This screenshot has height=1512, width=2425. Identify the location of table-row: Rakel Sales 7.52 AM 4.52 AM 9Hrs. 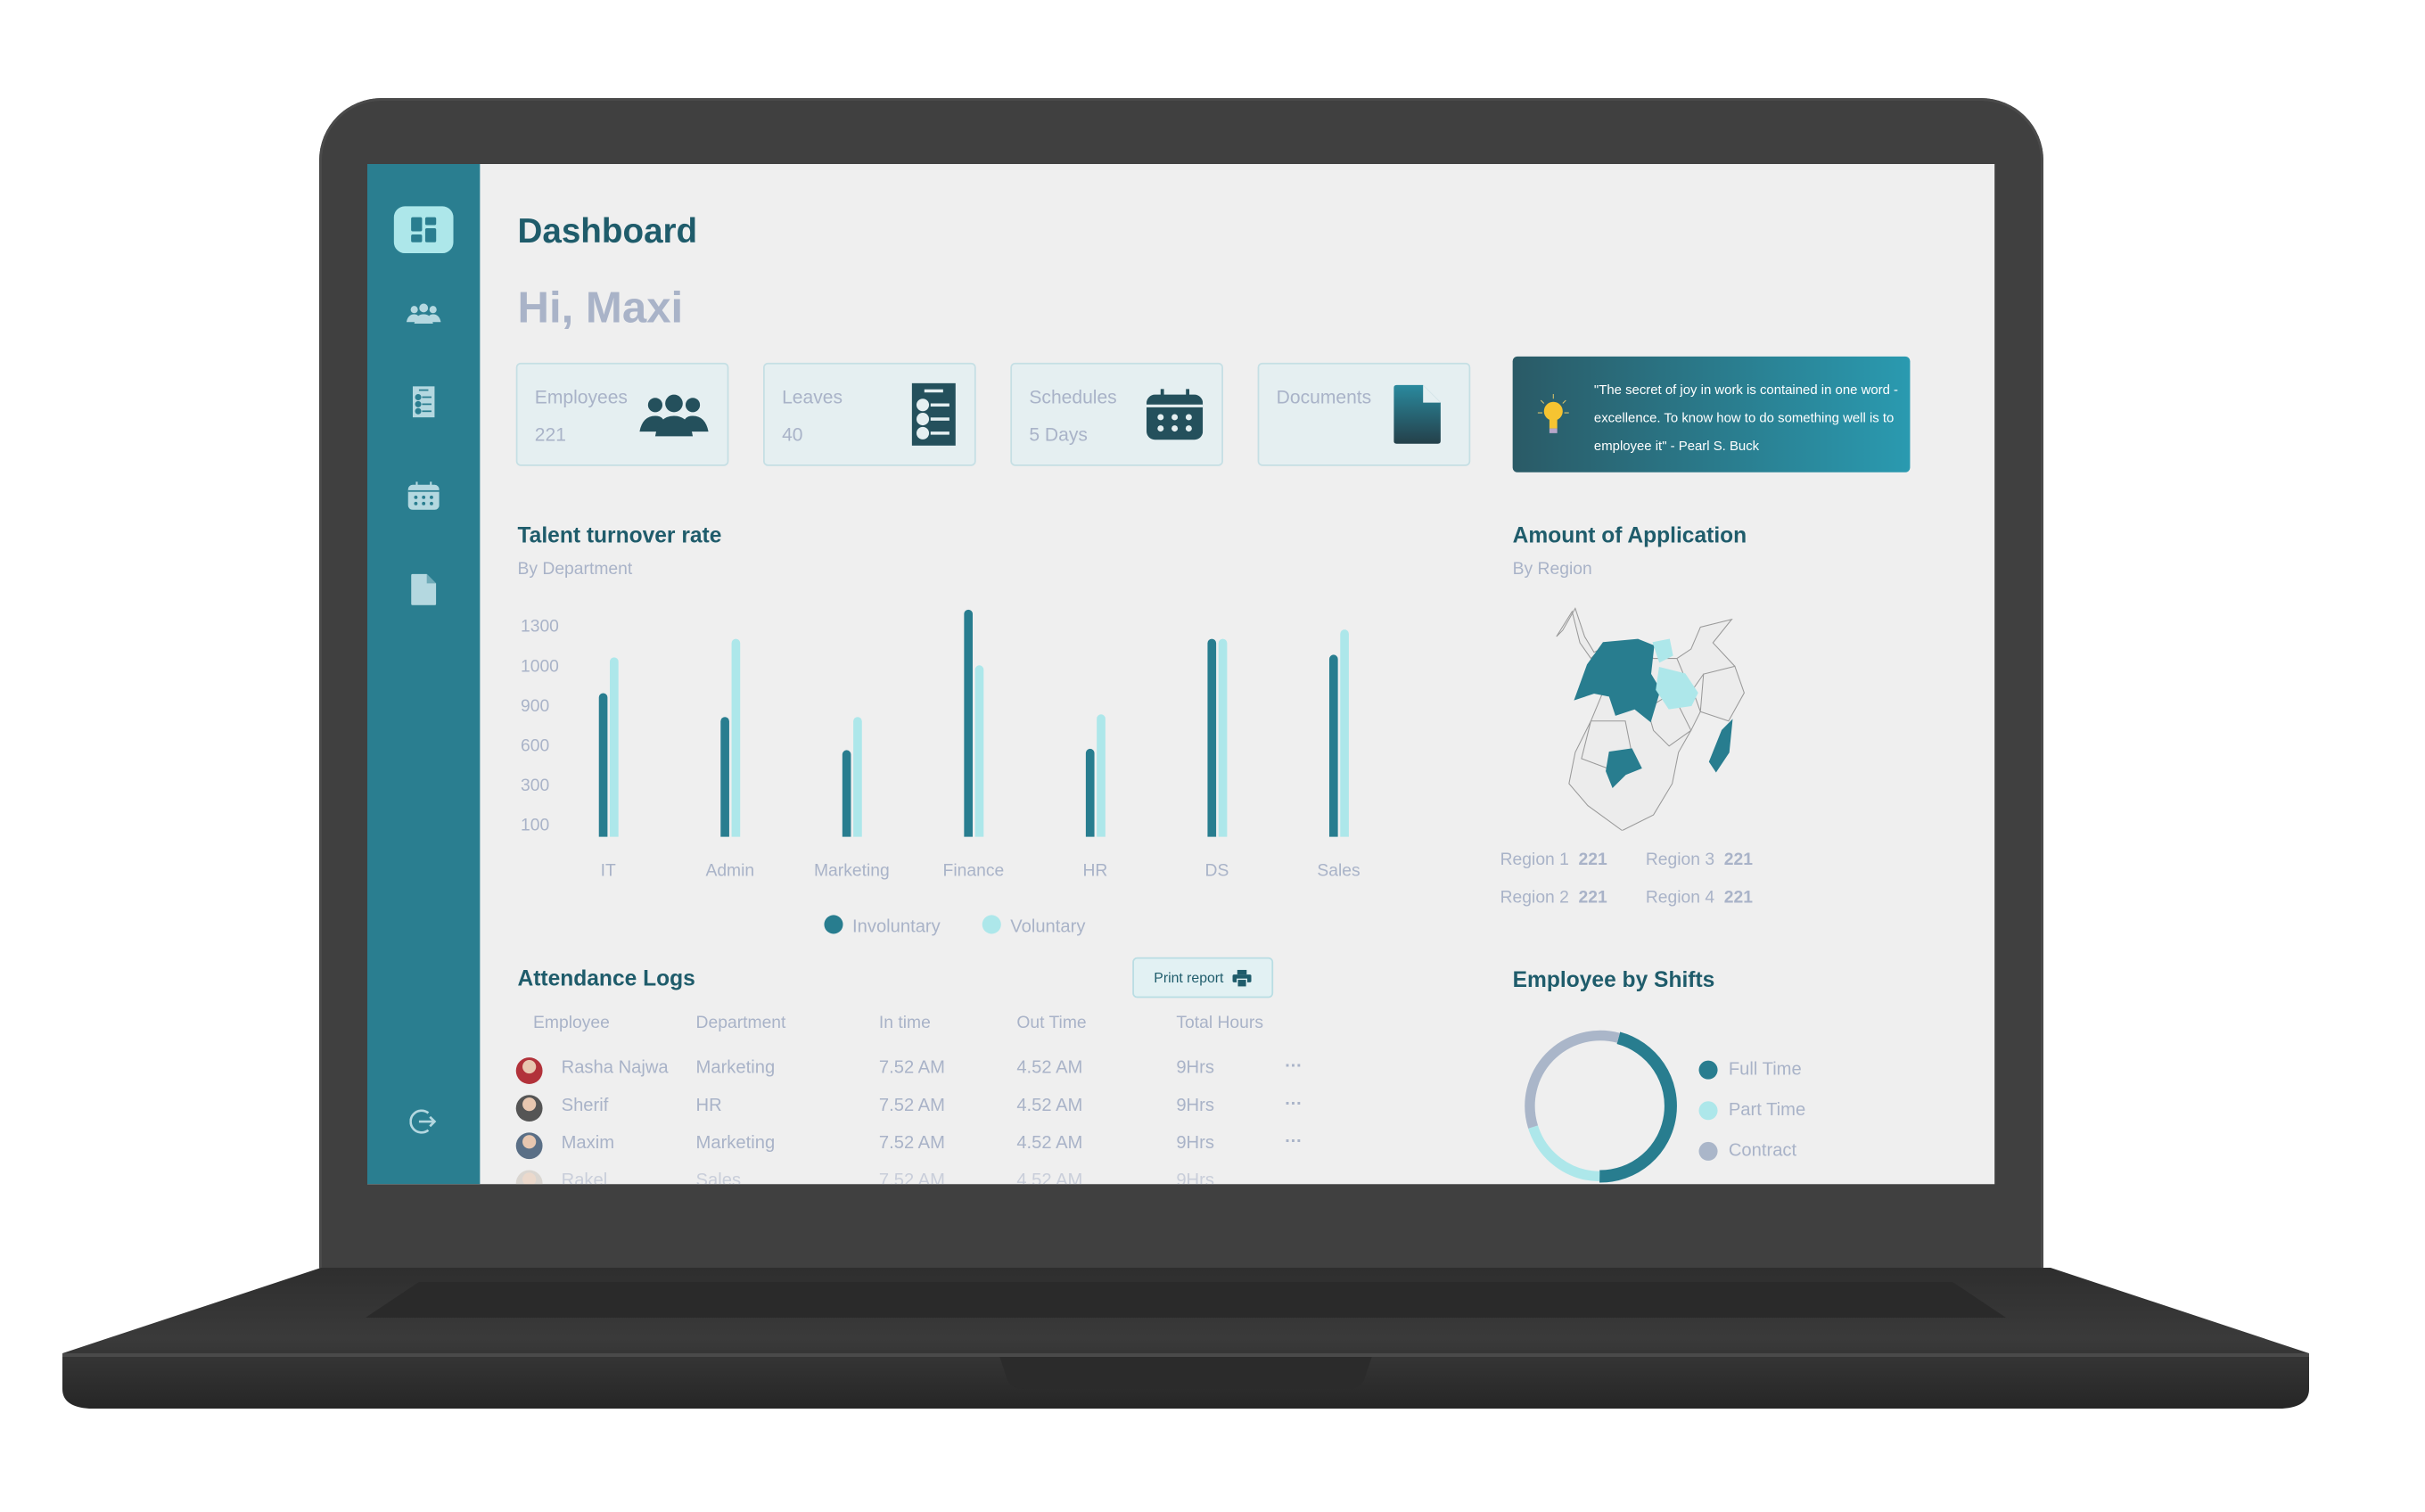
(915, 1177).